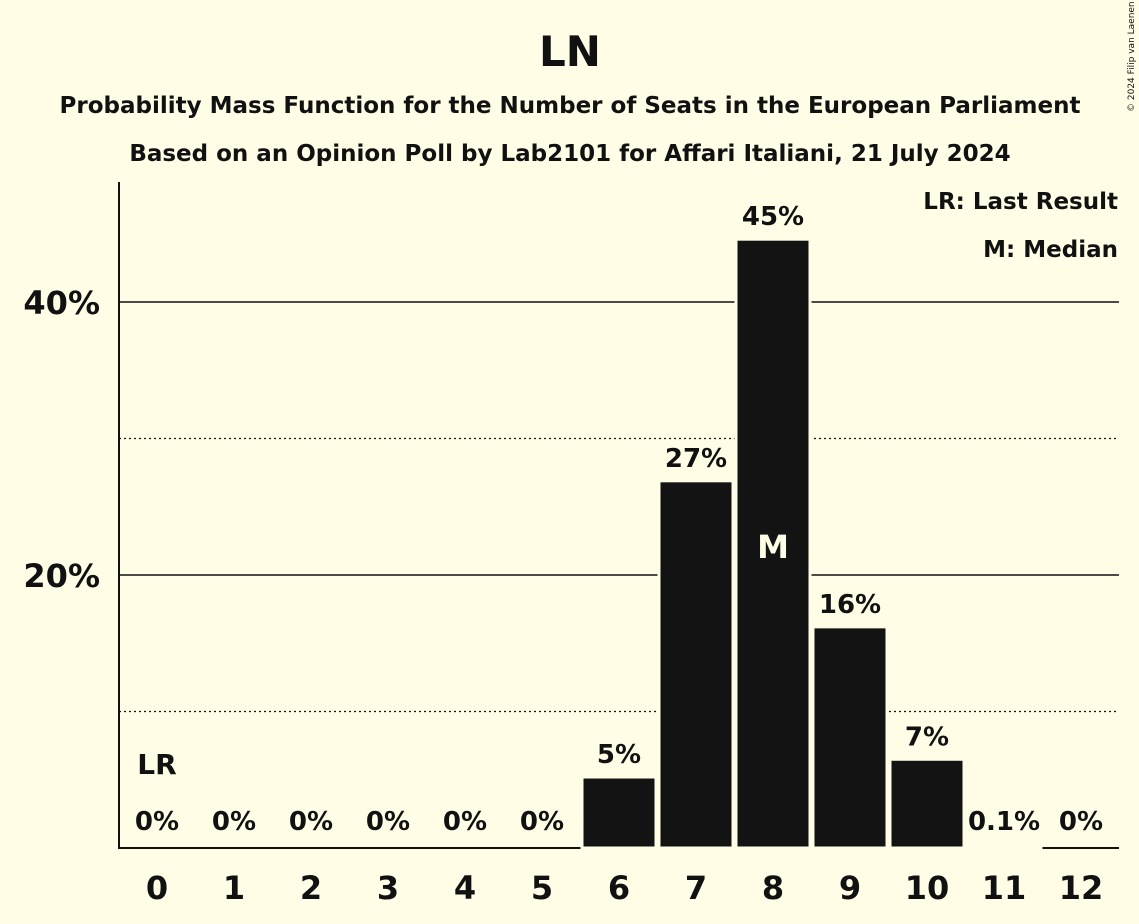 The width and height of the screenshot is (1139, 924). I want to click on x-tick-label: 5, so click(542, 888).